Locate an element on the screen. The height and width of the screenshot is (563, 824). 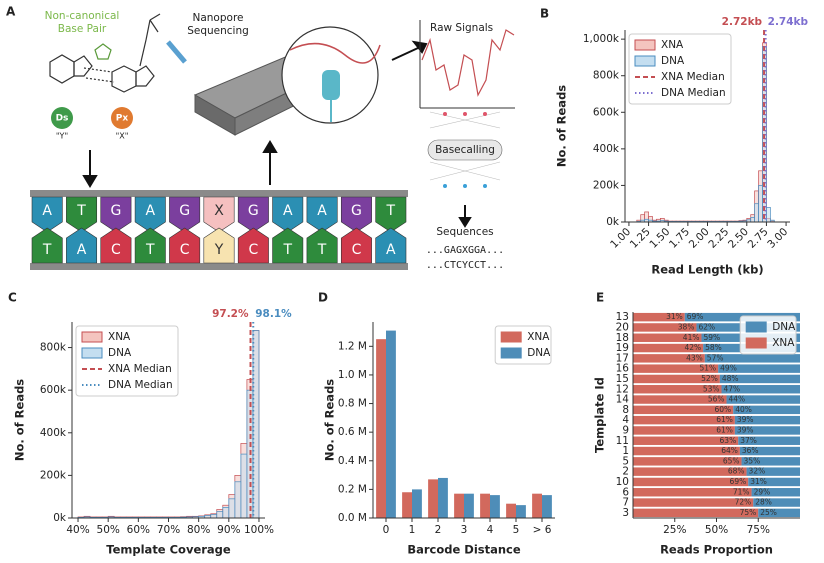
legend-label: XNA Median is located at coordinates (693, 77).